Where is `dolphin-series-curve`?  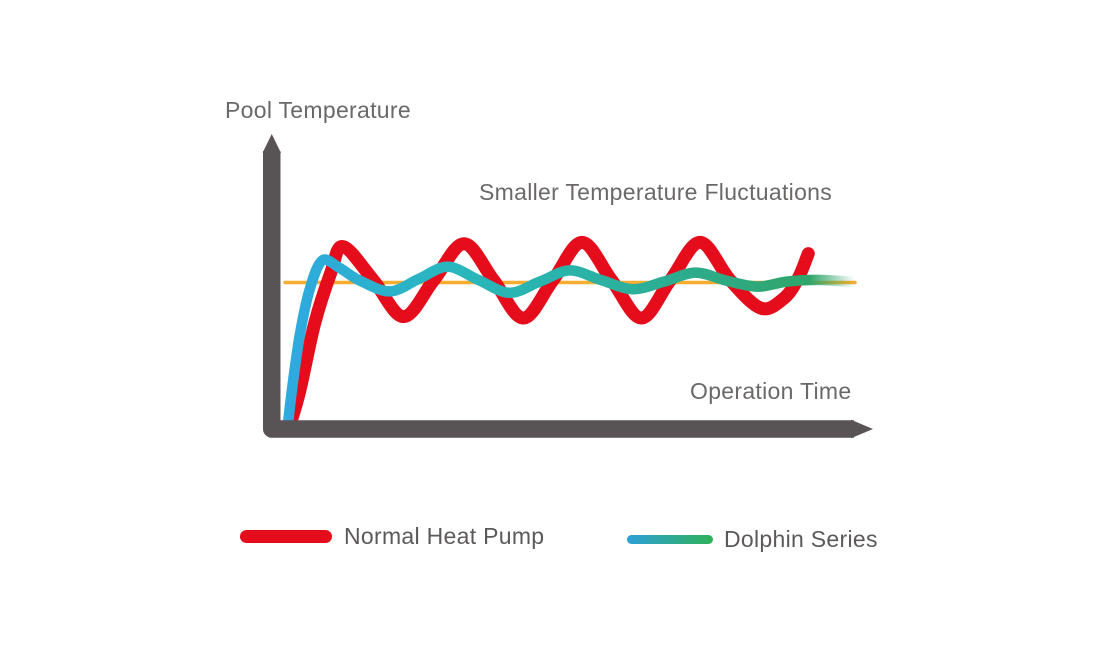
dolphin-series-curve is located at coordinates (570, 345).